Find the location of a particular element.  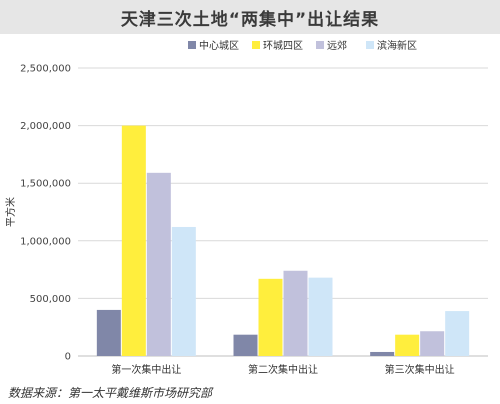

source-note: 数据来源：第一太平戴维斯市场研究部 is located at coordinates (110, 393).